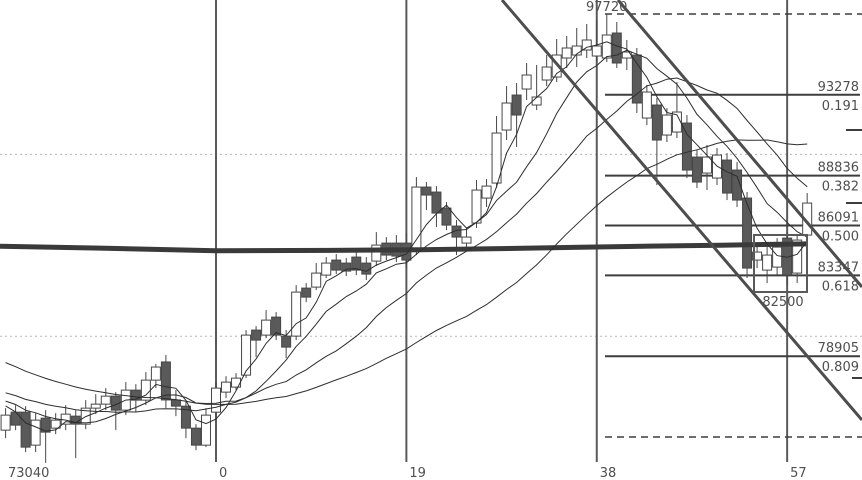 The width and height of the screenshot is (862, 480). I want to click on fib-ratio-label: 0.191, so click(840, 106).